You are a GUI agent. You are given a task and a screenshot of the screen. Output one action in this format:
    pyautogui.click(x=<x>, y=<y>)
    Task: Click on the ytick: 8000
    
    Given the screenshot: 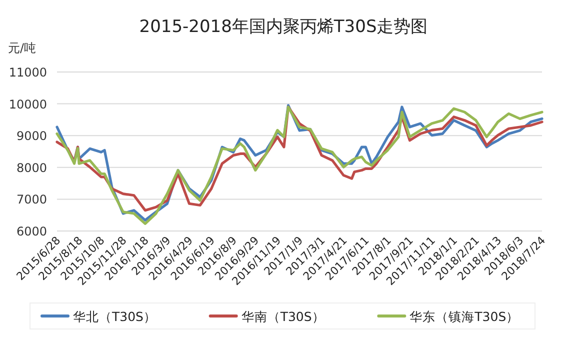 What is the action you would take?
    pyautogui.click(x=31, y=167)
    